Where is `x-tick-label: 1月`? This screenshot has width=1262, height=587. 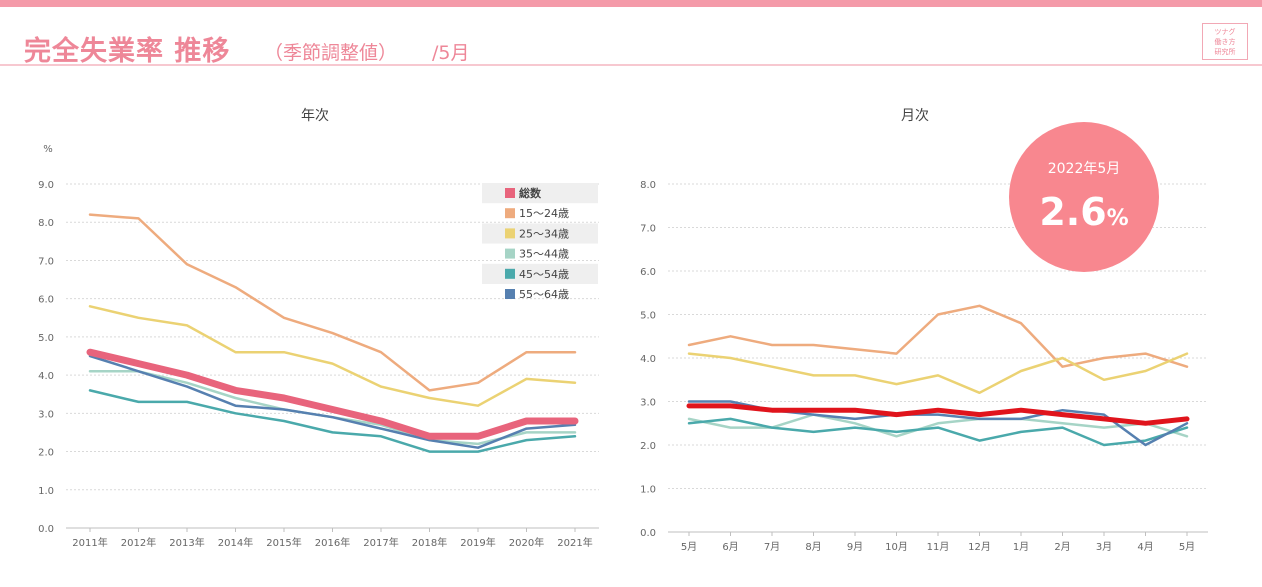 x-tick-label: 1月 is located at coordinates (1021, 547).